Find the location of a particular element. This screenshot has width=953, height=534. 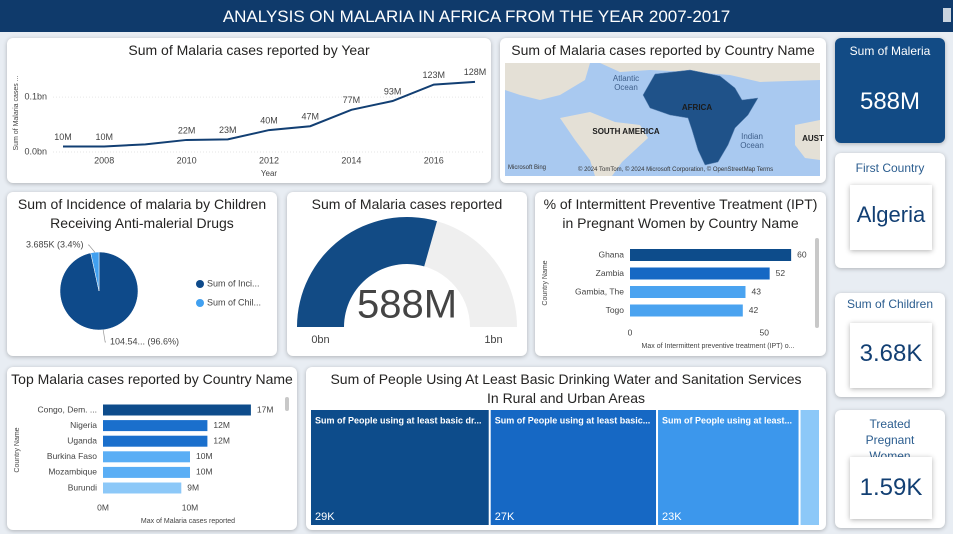

card-value: Algeria is located at coordinates (891, 214).